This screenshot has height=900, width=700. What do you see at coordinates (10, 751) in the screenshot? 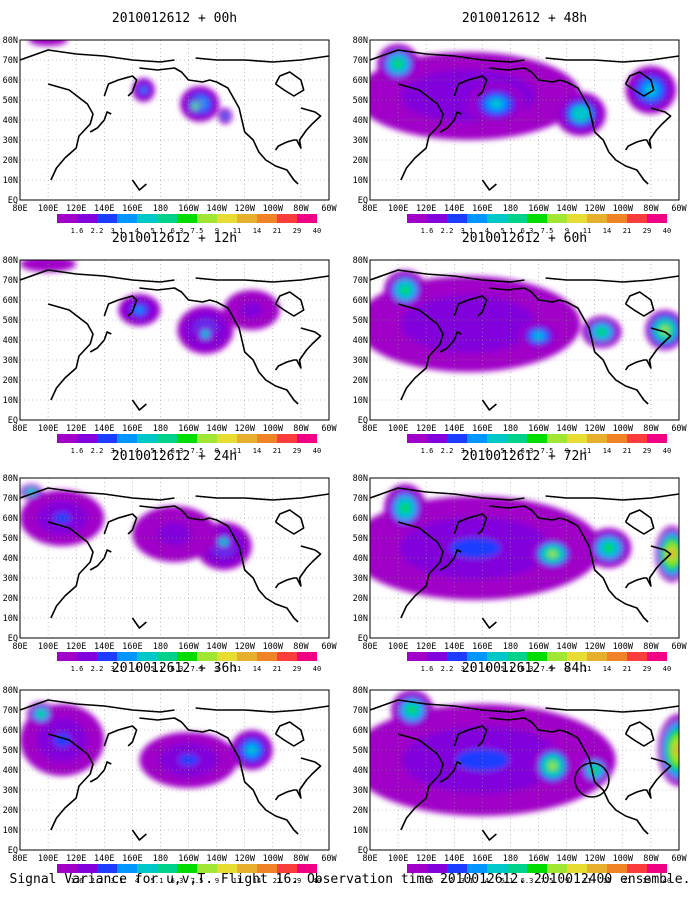
I see `y-tick-label: 50N` at bounding box center [10, 751].